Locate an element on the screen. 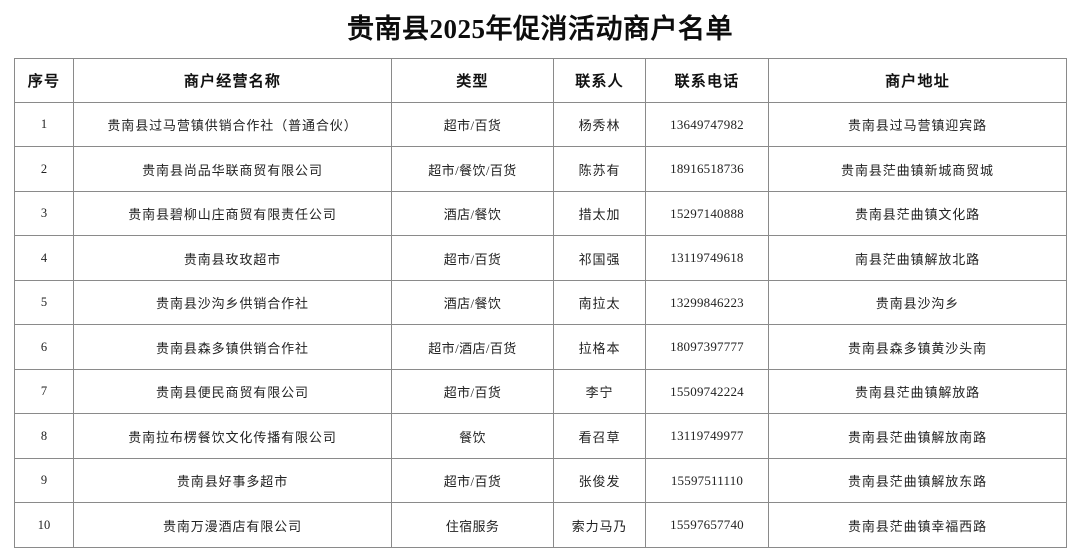 The height and width of the screenshot is (560, 1080). cell-merchant-name: 贵南县森多镇供销合作社 is located at coordinates (232, 347).